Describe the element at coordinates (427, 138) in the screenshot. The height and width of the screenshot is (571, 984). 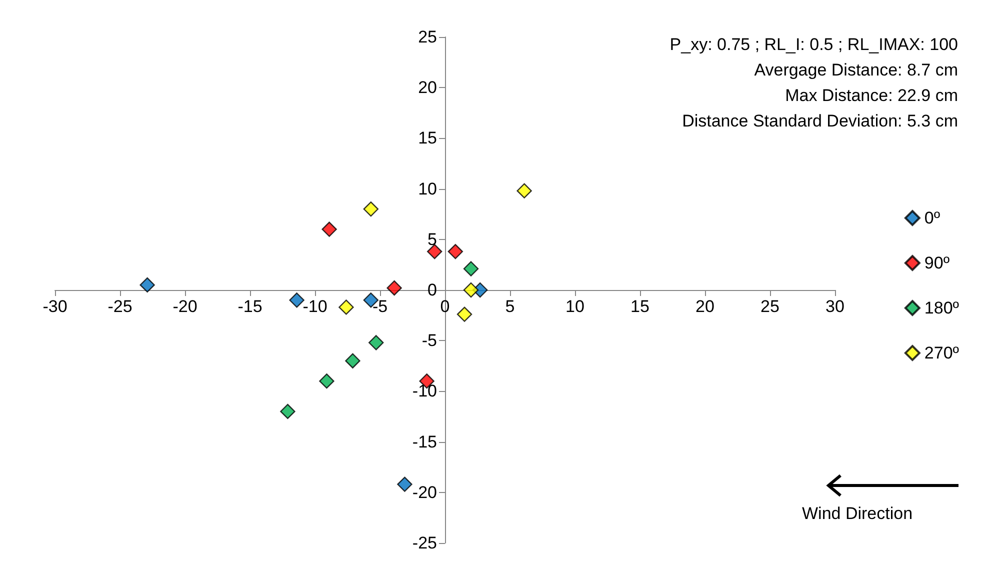
I see `y-tick-label: 15` at that location.